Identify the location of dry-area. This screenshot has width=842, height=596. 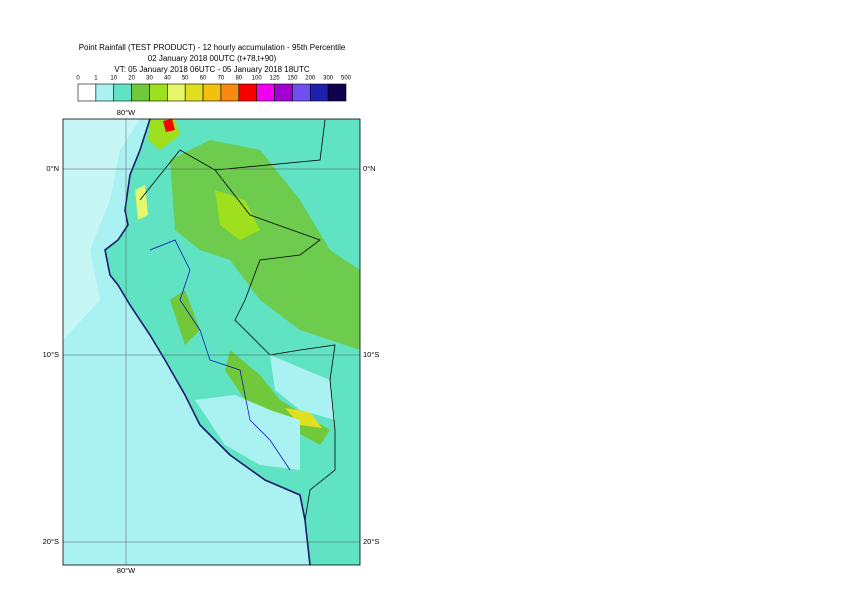
(101, 229).